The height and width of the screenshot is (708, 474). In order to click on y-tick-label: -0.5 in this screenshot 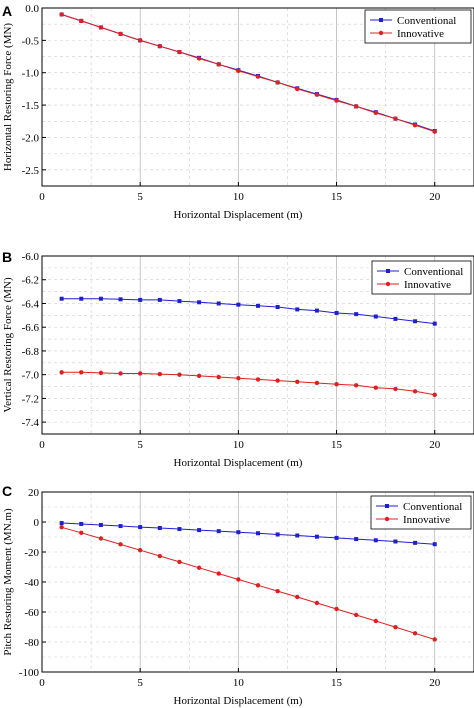, I will do `click(31, 41)`.